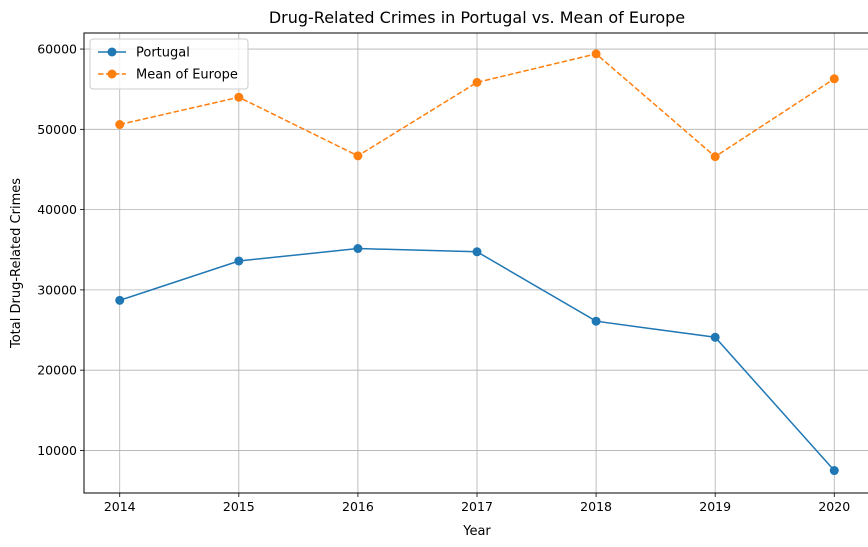 The image size is (868, 547). I want to click on x-axis-label: Year, so click(476, 531).